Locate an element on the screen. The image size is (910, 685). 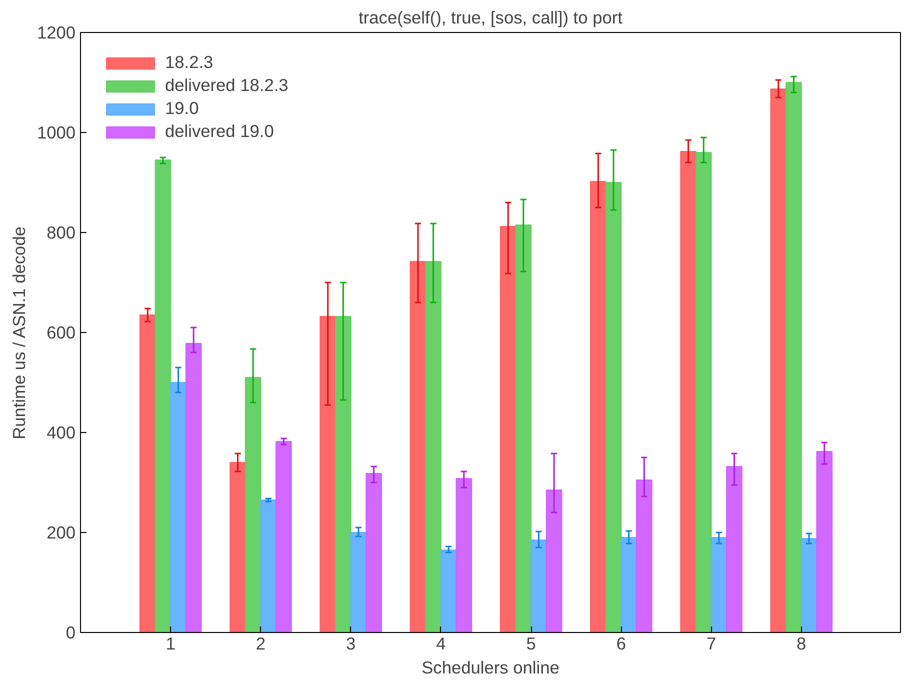
x-tick-label: 2 is located at coordinates (261, 644).